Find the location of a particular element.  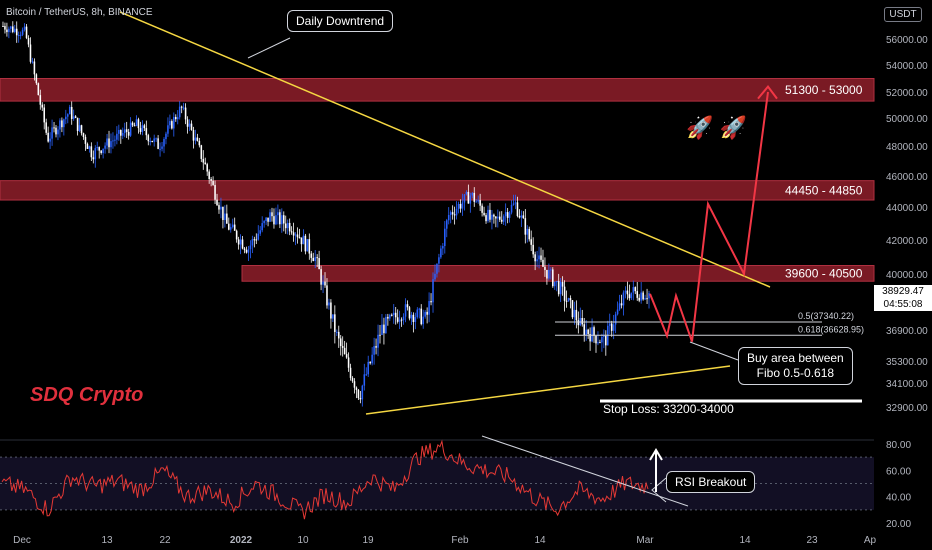

y-tick-label: 52000.00 is located at coordinates (907, 93).